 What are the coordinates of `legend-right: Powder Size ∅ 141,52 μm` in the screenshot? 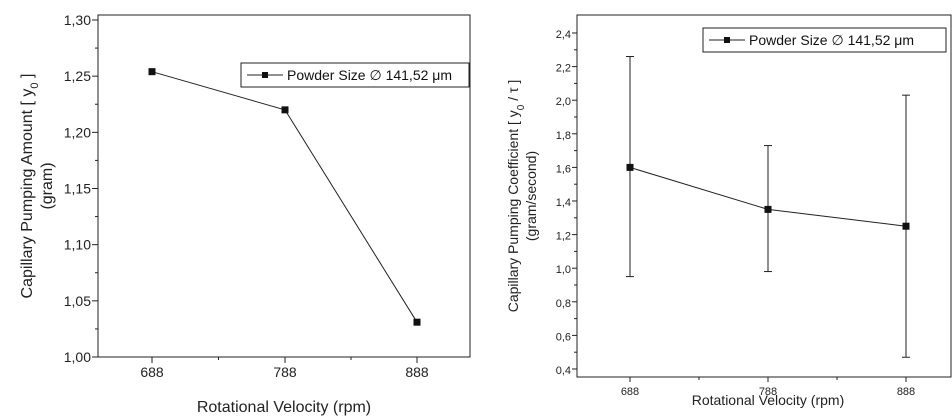 It's located at (824, 40).